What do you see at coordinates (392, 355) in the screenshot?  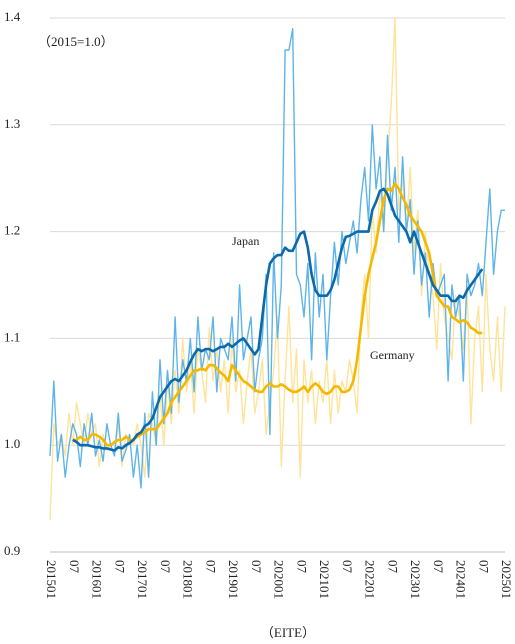 I see `series-label: Germany` at bounding box center [392, 355].